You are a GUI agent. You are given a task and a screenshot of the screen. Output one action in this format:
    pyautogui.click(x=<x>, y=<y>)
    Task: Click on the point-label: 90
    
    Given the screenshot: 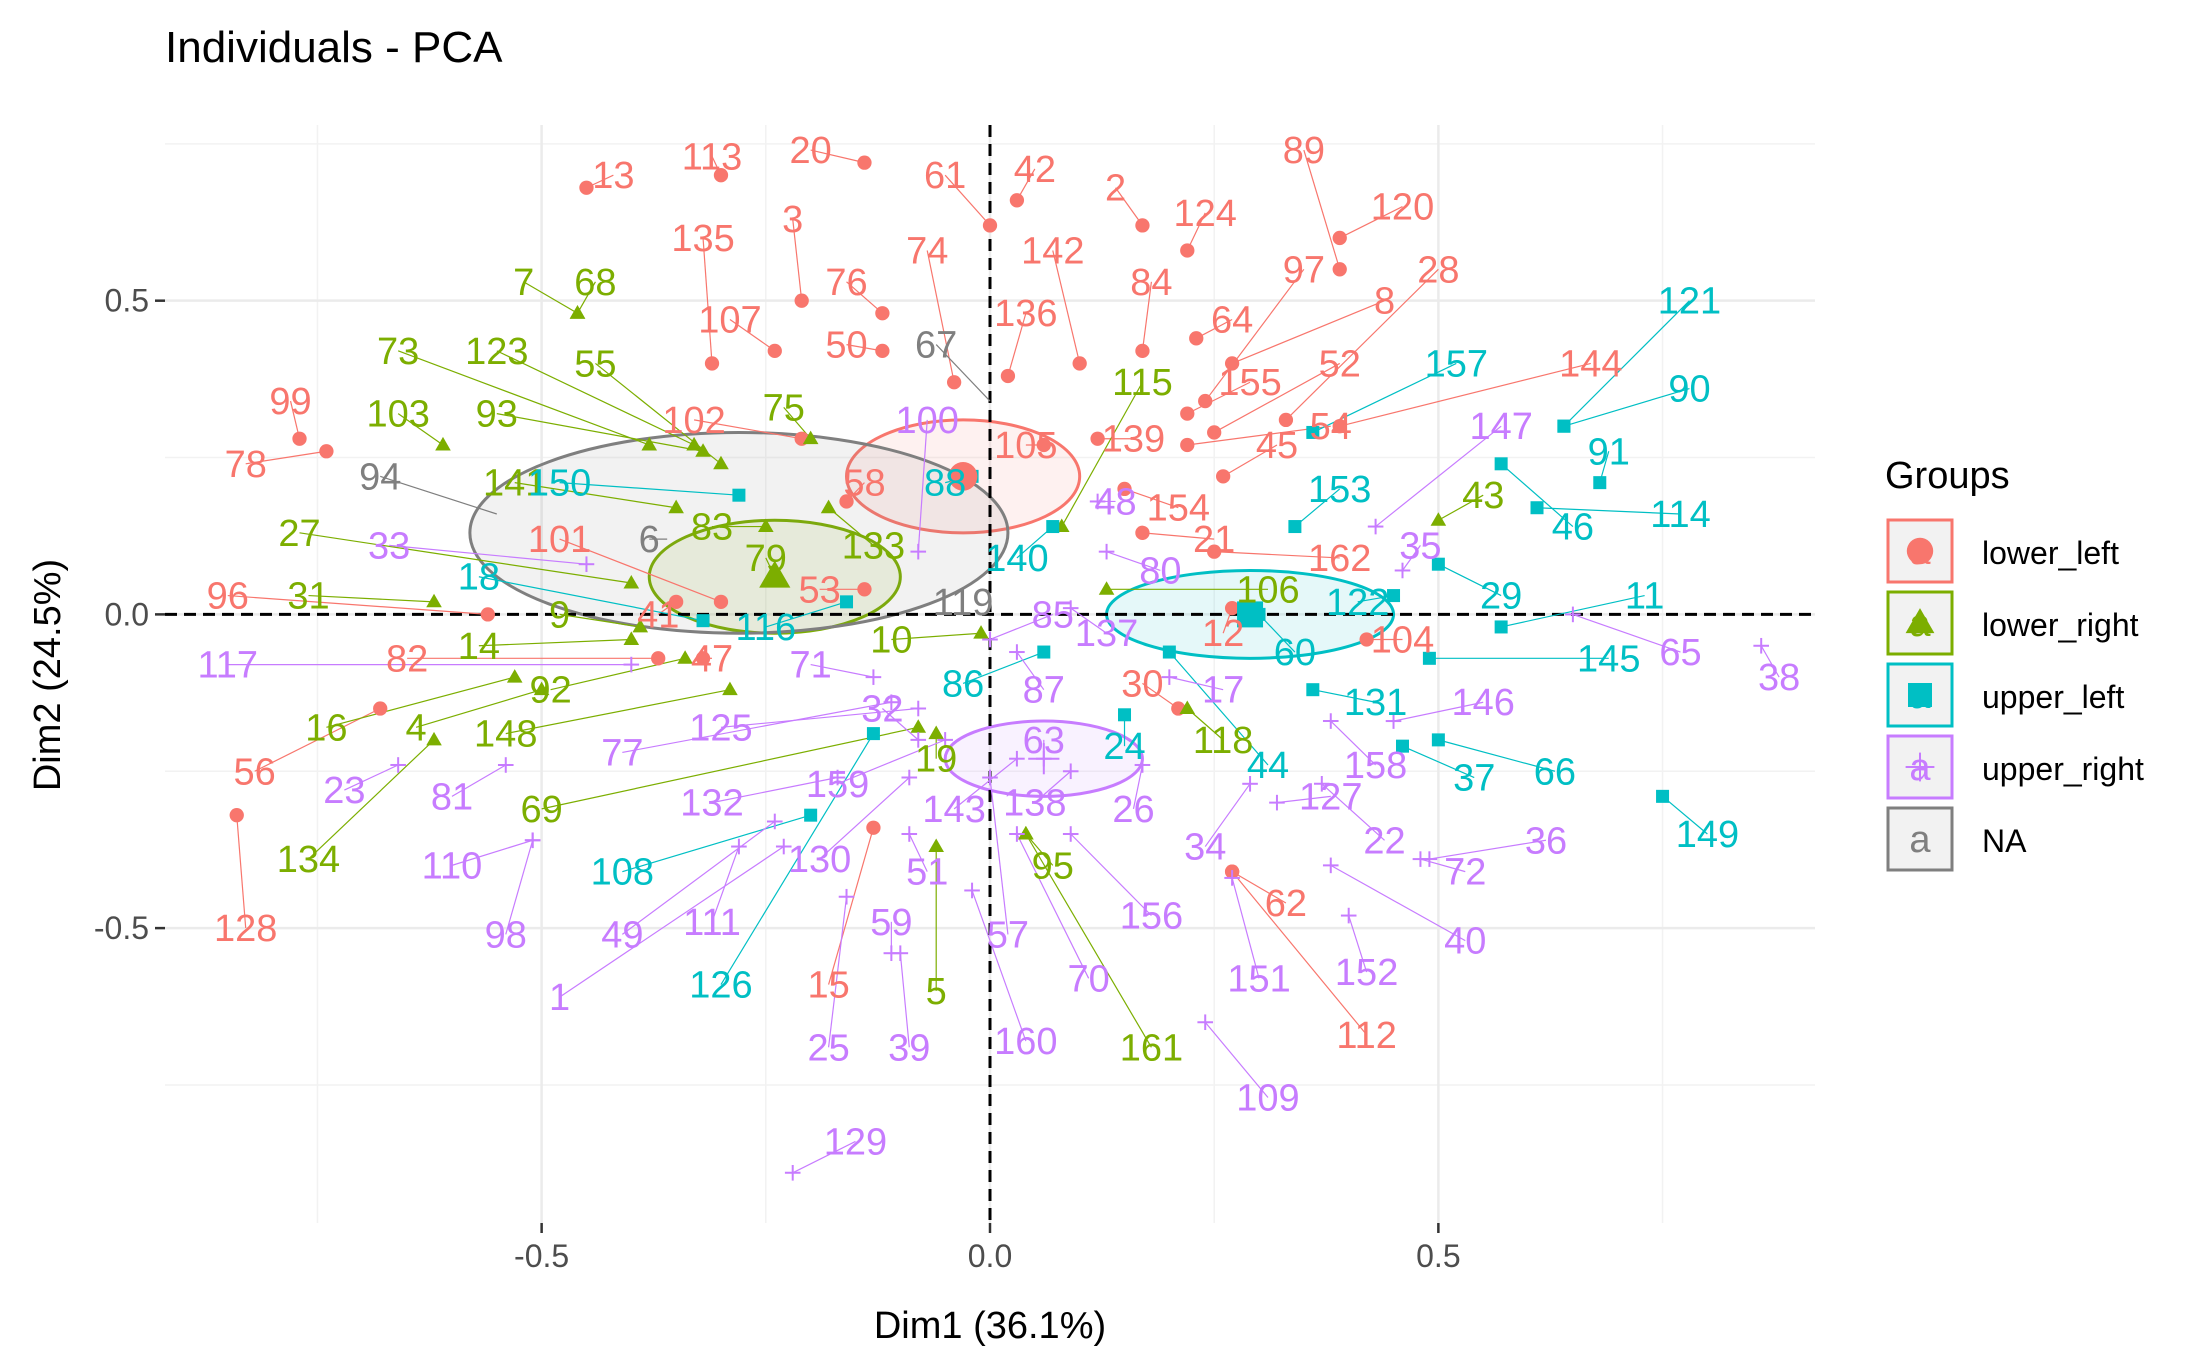 What is the action you would take?
    pyautogui.click(x=1689, y=390)
    